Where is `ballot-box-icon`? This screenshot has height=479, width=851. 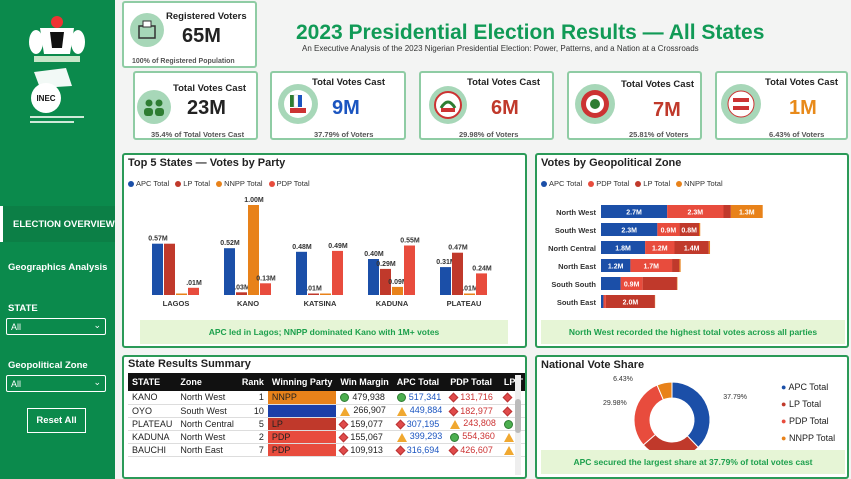 ballot-box-icon is located at coordinates (147, 30).